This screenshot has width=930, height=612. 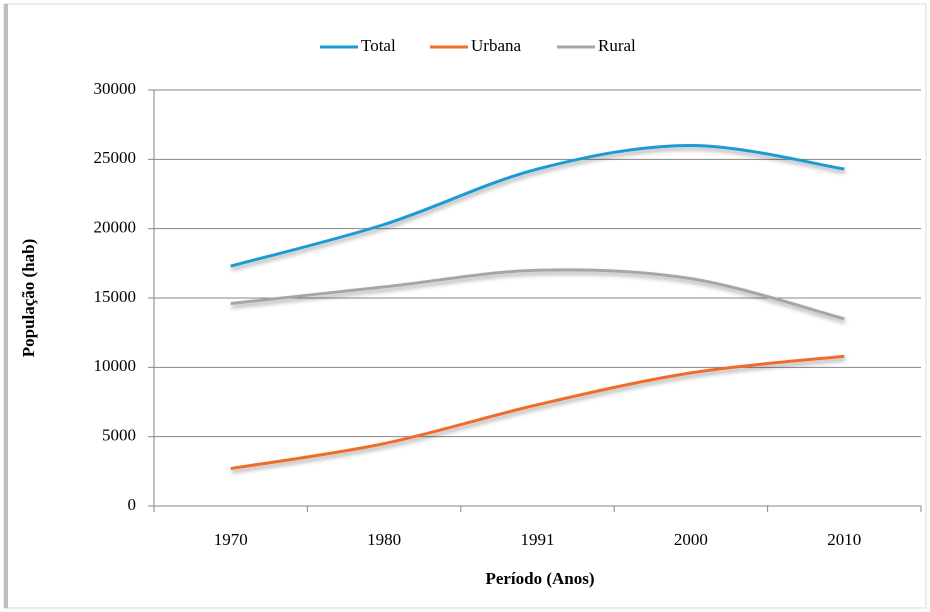 What do you see at coordinates (378, 45) in the screenshot?
I see `legend-label: Total` at bounding box center [378, 45].